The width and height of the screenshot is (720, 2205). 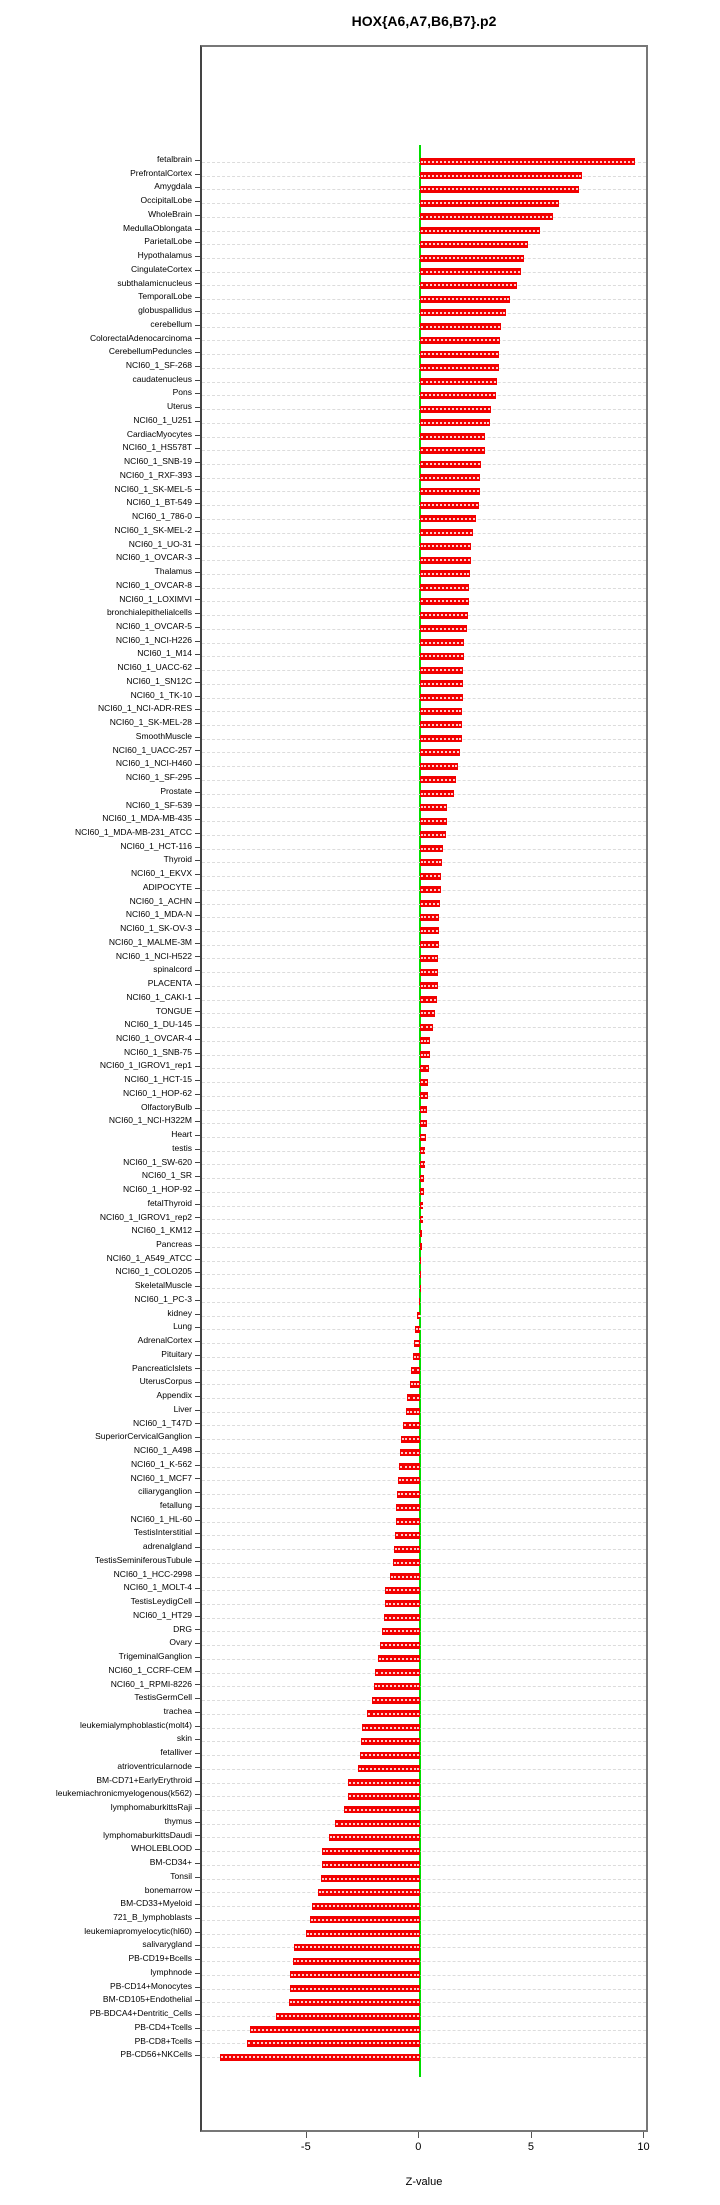 I want to click on category-label: NCI60_1_SF-539, so click(x=100, y=806).